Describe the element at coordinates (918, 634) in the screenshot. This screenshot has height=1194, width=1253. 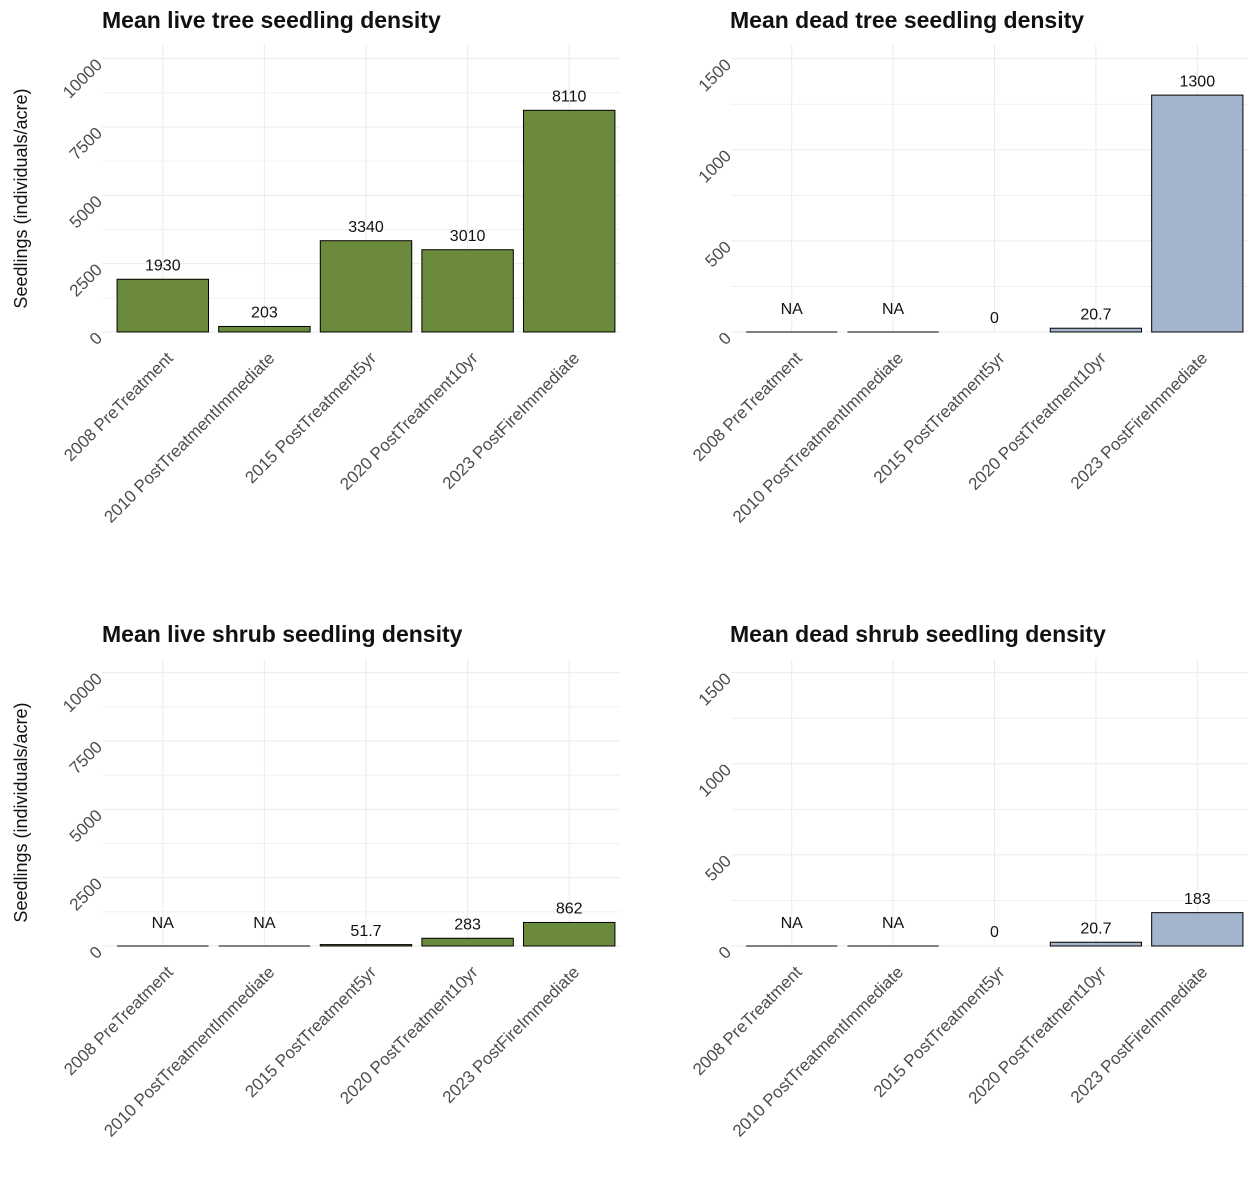
I see `chart-title: Mean dead shrub seedling density` at that location.